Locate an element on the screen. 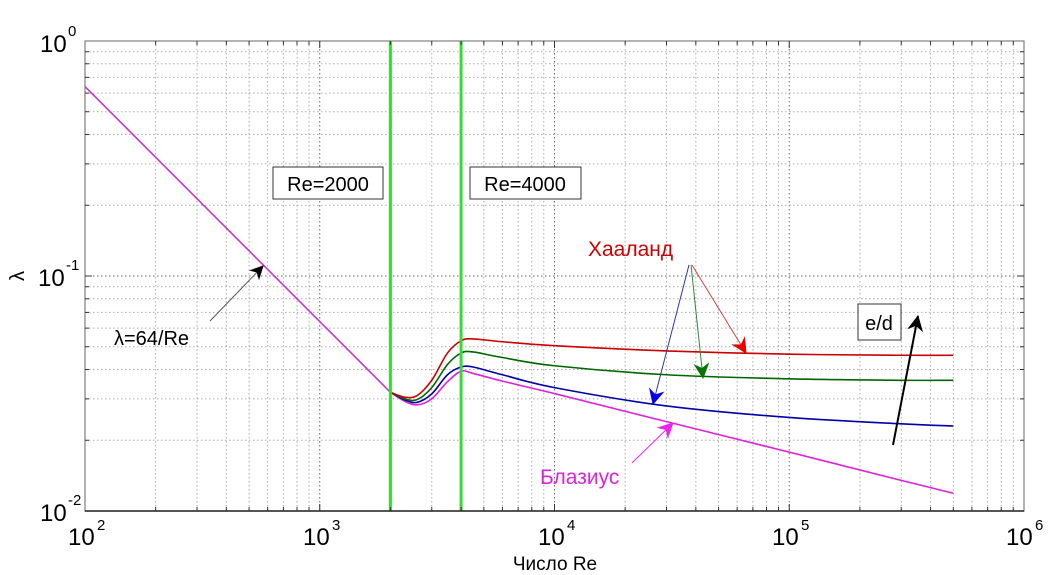  x-axis-label: Число Re is located at coordinates (555, 564).